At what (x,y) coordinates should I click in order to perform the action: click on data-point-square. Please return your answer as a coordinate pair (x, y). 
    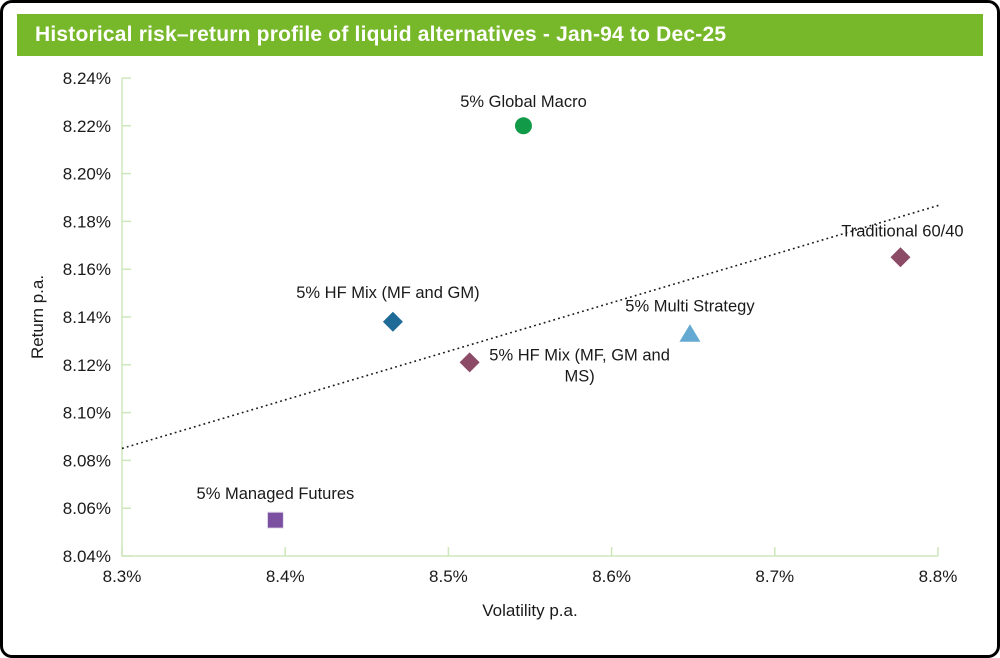
    Looking at the image, I should click on (275, 520).